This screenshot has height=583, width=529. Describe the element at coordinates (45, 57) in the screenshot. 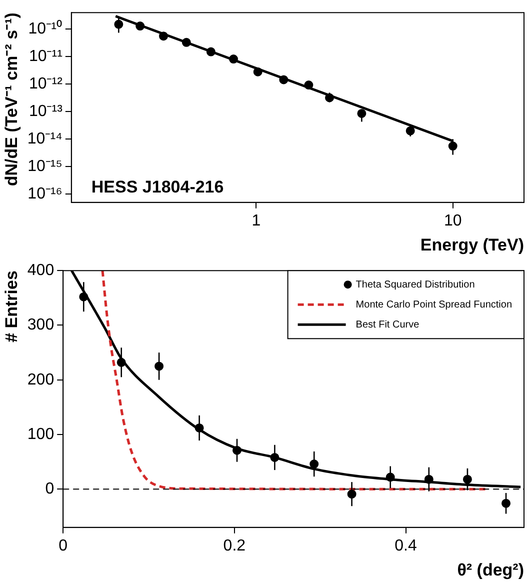

I see `y-tick-label: 10⁻¹¹` at that location.